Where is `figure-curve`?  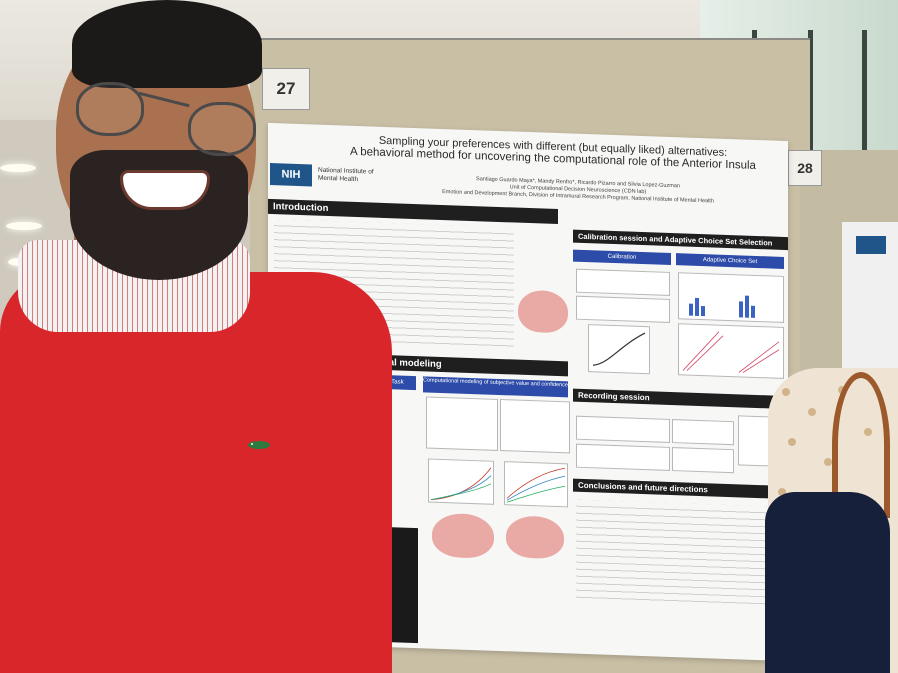
figure-curve is located at coordinates (619, 349).